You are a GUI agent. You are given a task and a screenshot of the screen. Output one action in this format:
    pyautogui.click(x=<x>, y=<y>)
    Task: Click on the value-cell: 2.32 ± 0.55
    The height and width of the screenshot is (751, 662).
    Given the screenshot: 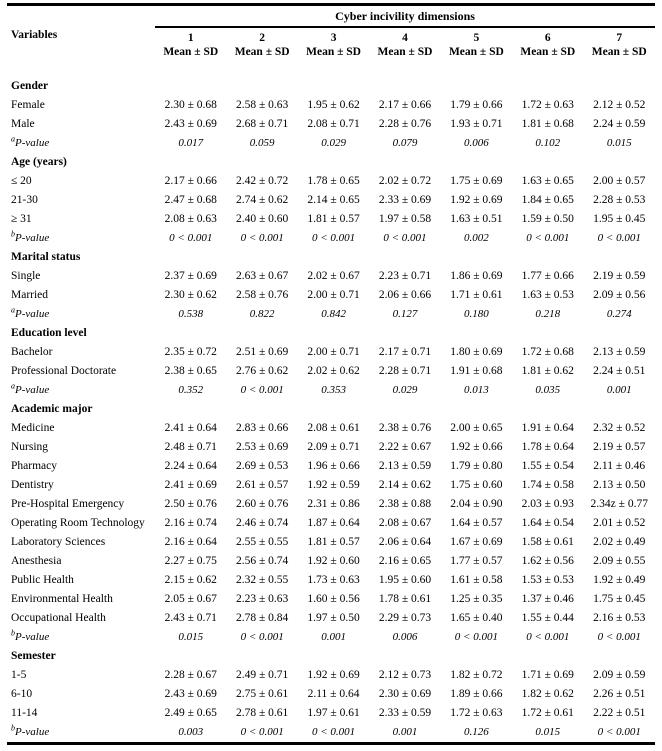 What is the action you would take?
    pyautogui.click(x=262, y=580)
    